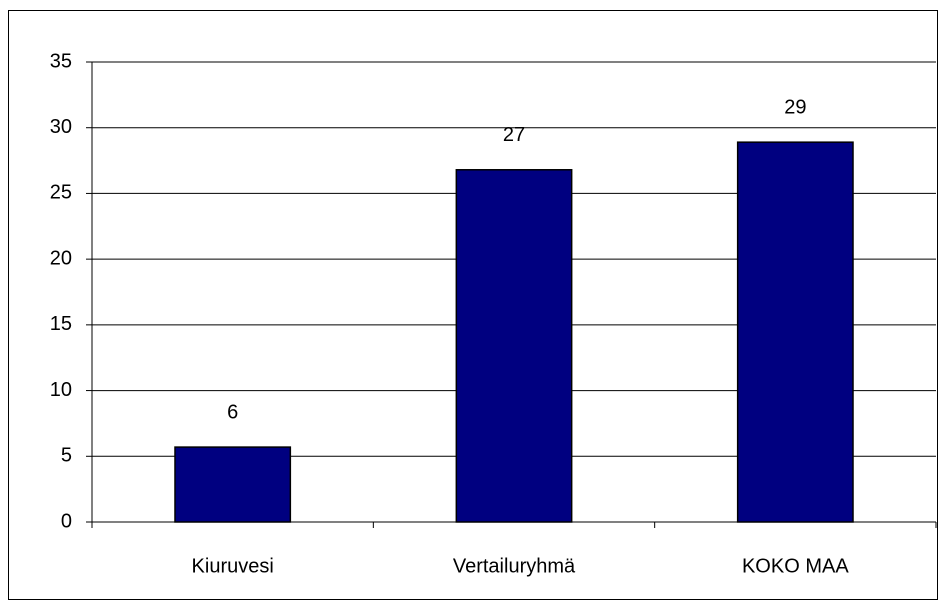 The width and height of the screenshot is (947, 610). Describe the element at coordinates (232, 412) in the screenshot. I see `data-label: 6` at that location.